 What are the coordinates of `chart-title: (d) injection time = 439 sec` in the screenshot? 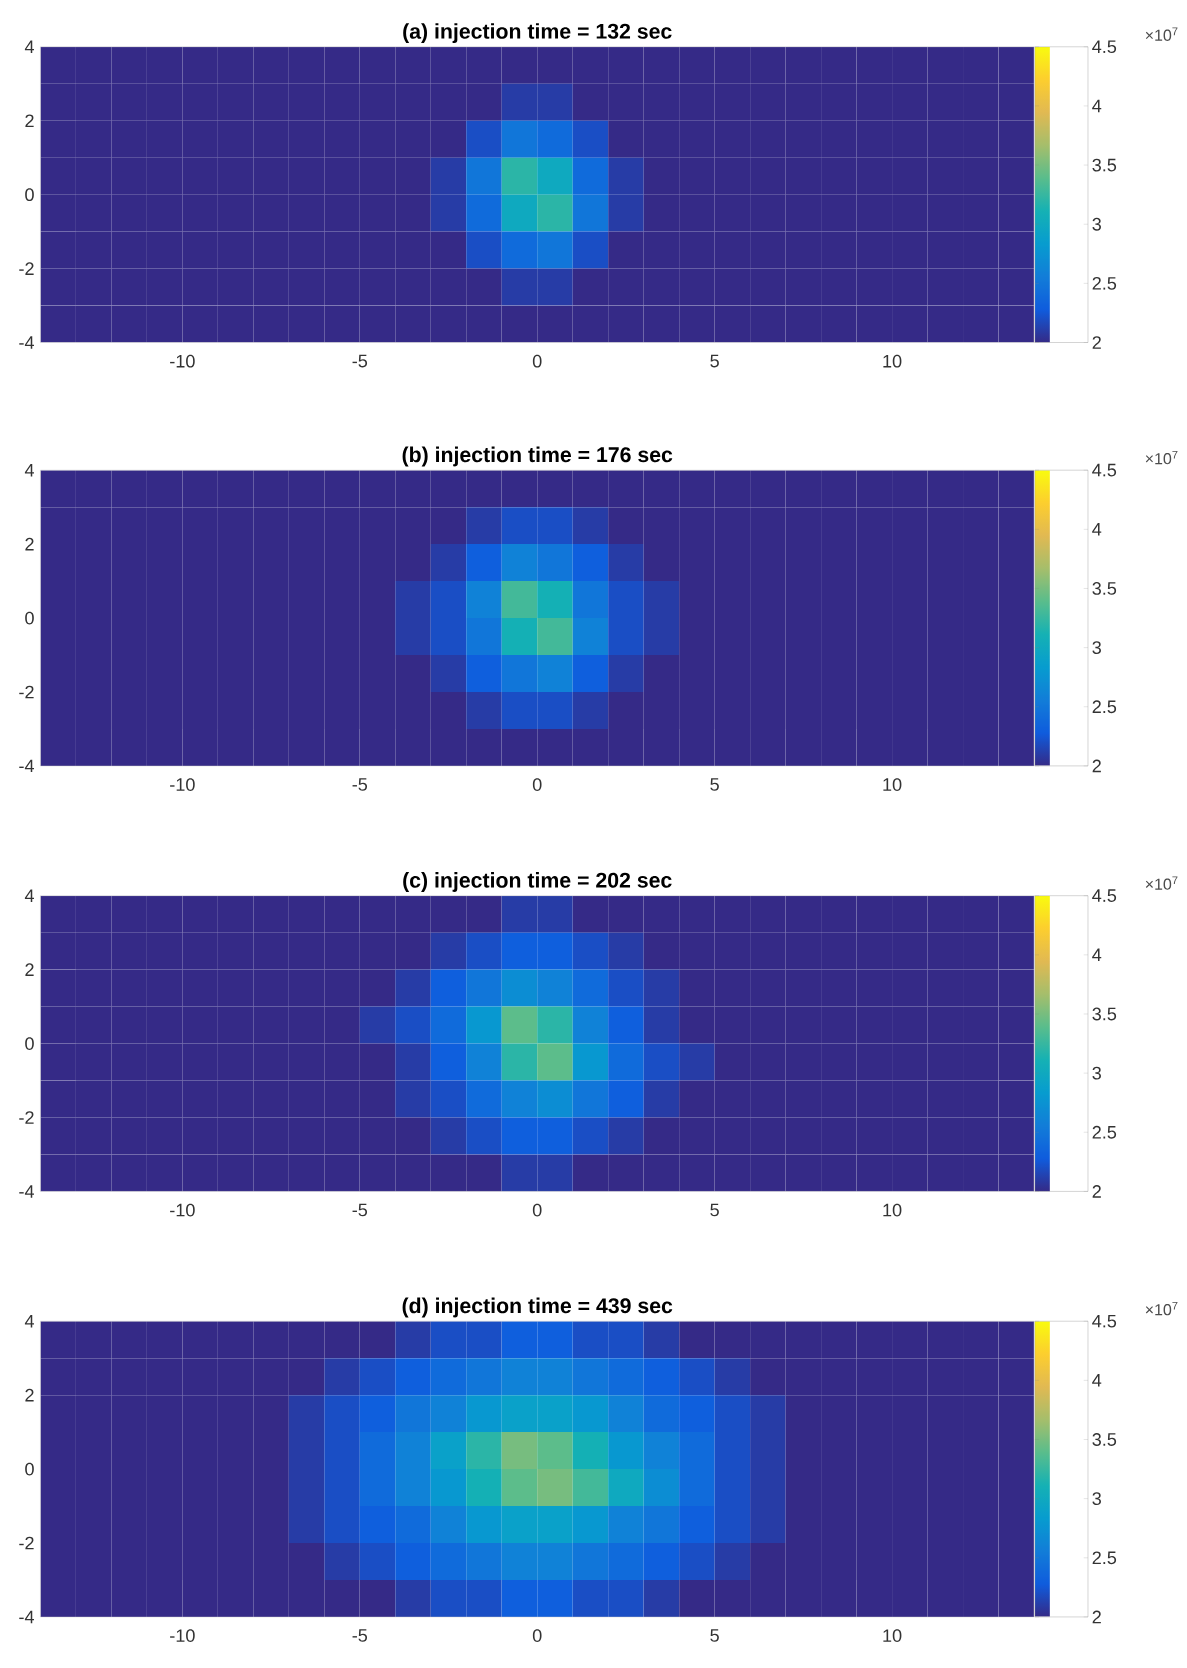 It's located at (537, 1307).